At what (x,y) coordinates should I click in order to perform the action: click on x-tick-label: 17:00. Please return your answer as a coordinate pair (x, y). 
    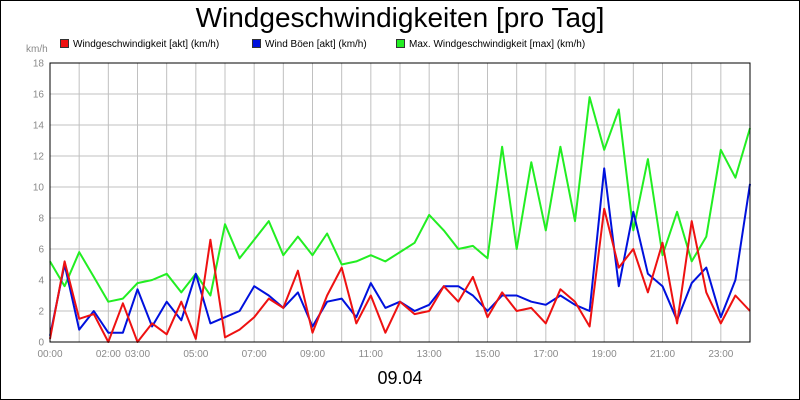
    Looking at the image, I should click on (545, 354).